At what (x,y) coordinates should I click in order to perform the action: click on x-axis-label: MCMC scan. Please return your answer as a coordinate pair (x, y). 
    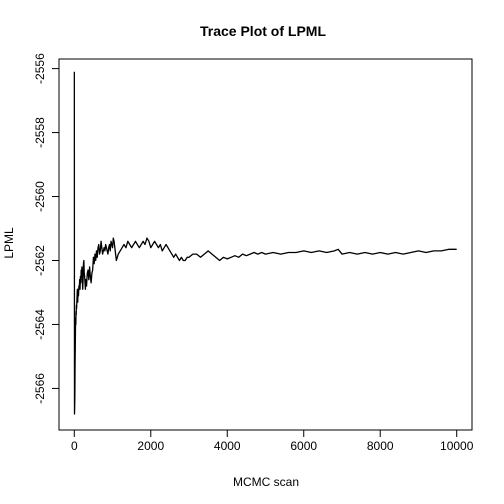
    Looking at the image, I should click on (266, 482).